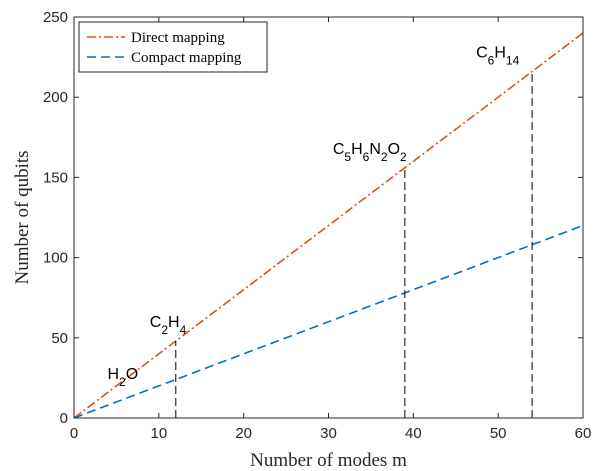  I want to click on y-tick-label: 50, so click(59, 338).